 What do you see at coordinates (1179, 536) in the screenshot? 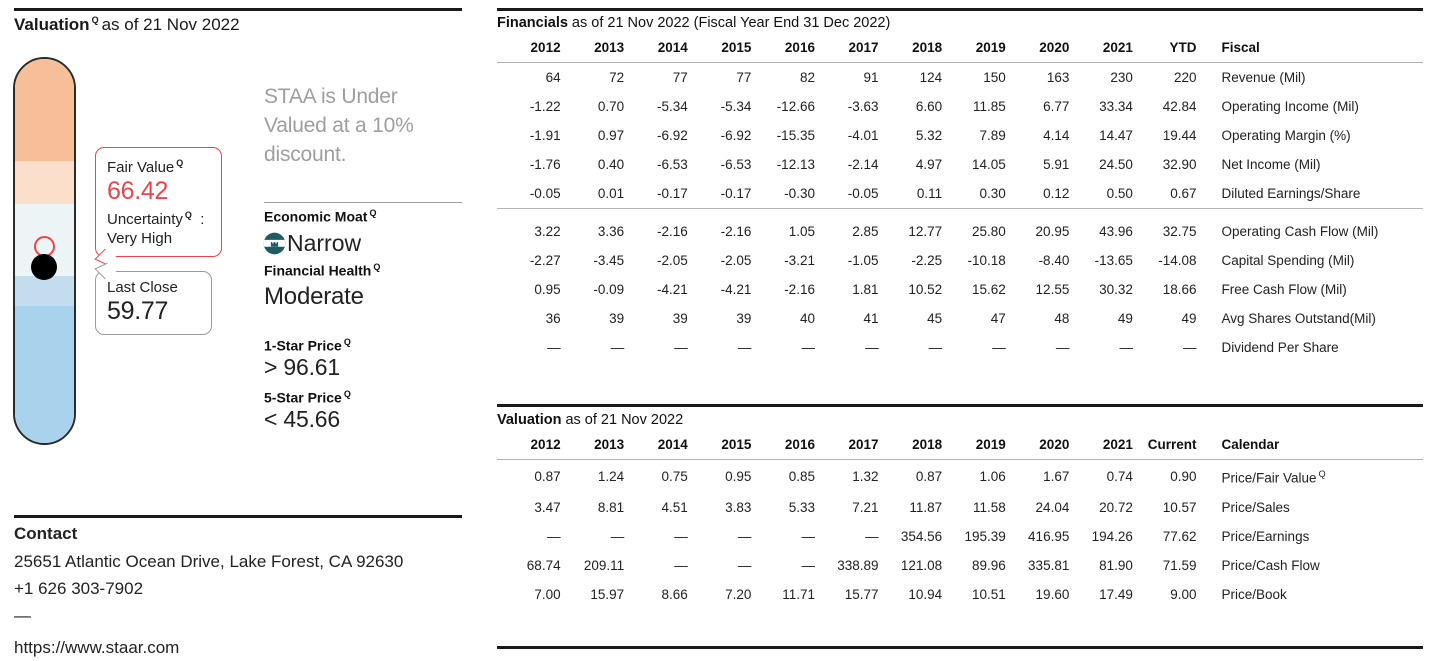
I see `cell-value: 77.62` at bounding box center [1179, 536].